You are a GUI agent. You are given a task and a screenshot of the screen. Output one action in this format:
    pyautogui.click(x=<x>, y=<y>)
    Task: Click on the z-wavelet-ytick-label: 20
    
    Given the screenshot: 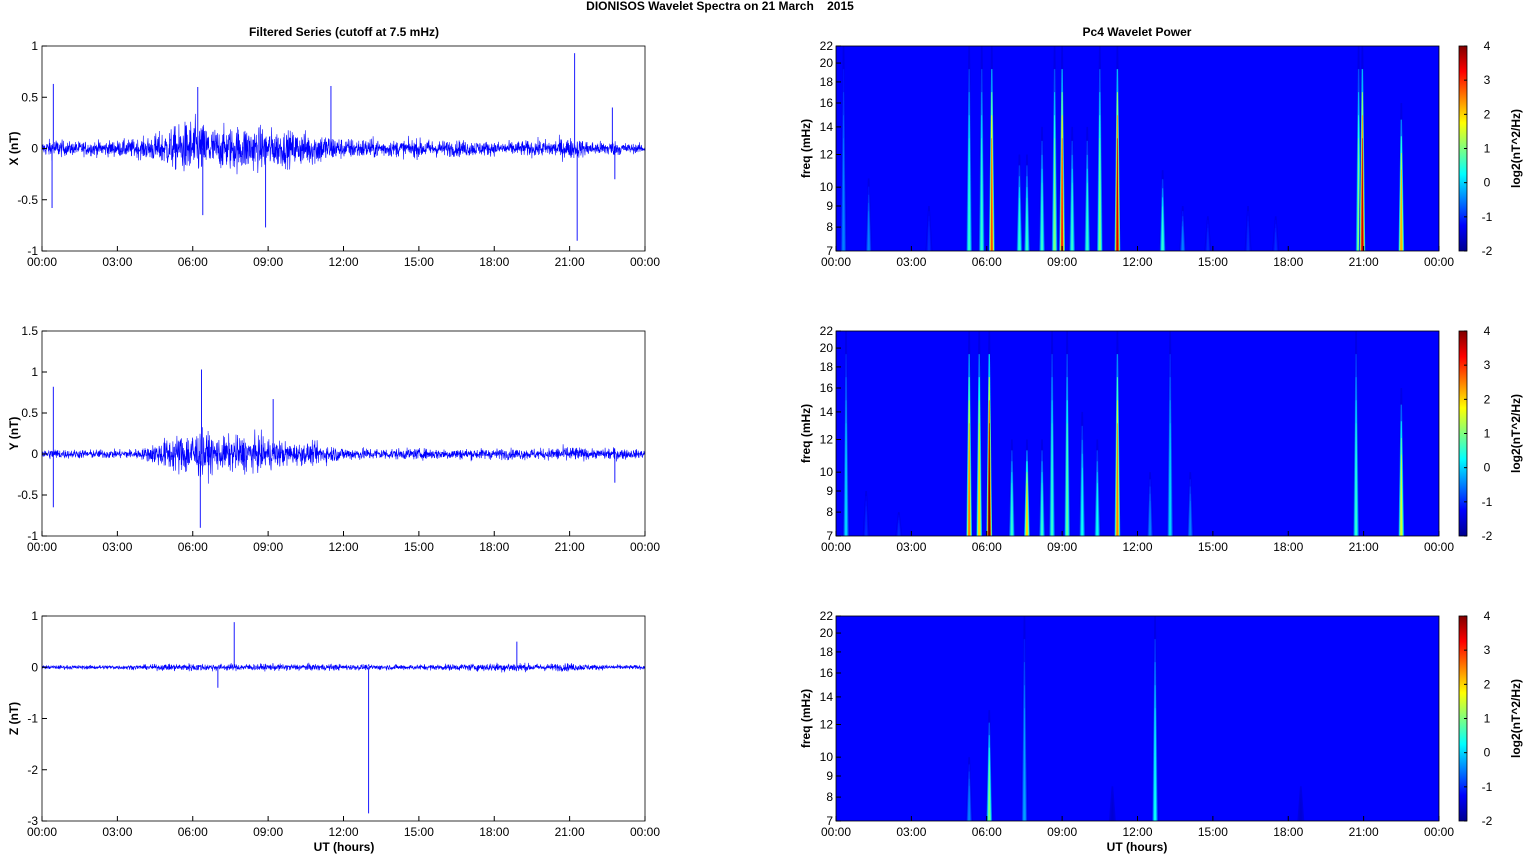 What is the action you would take?
    pyautogui.click(x=827, y=633)
    